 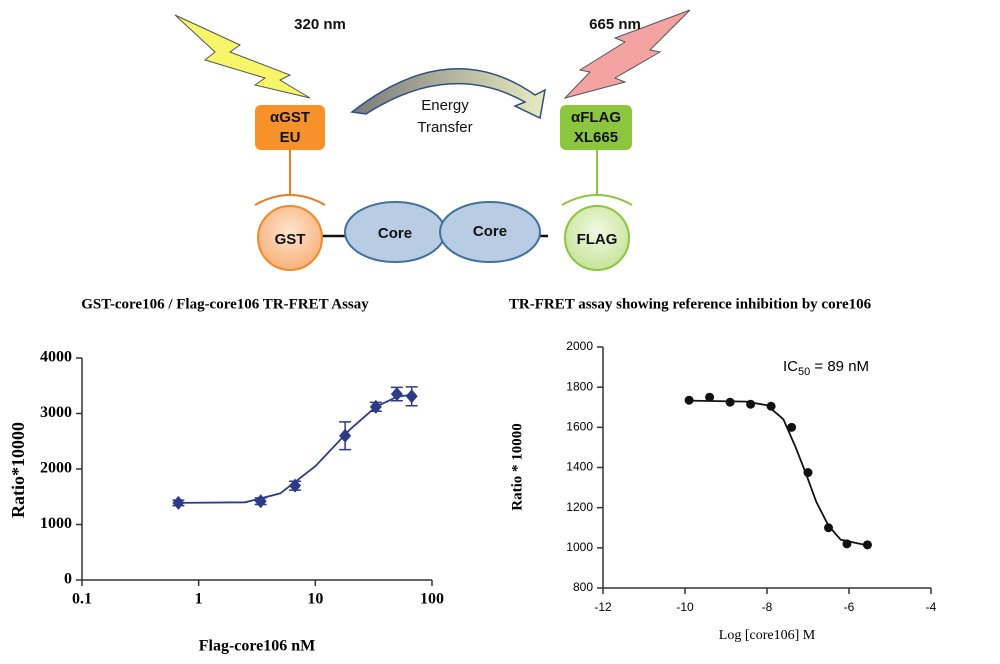 I want to click on label: 665 nm, so click(x=615, y=24).